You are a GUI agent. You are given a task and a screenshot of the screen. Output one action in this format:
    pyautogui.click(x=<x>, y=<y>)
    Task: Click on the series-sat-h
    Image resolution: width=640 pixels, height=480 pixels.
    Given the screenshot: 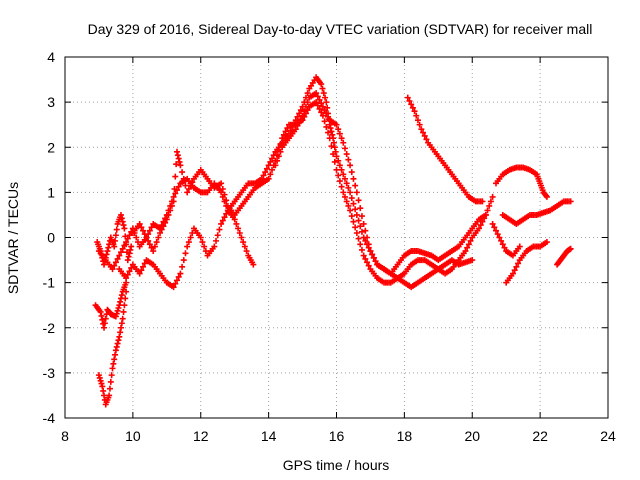 What is the action you would take?
    pyautogui.click(x=445, y=149)
    